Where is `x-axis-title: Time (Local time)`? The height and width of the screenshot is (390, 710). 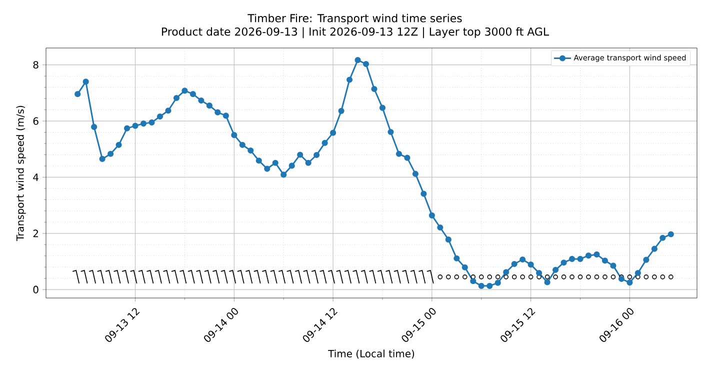 x-axis-title: Time (Local time) is located at coordinates (371, 354).